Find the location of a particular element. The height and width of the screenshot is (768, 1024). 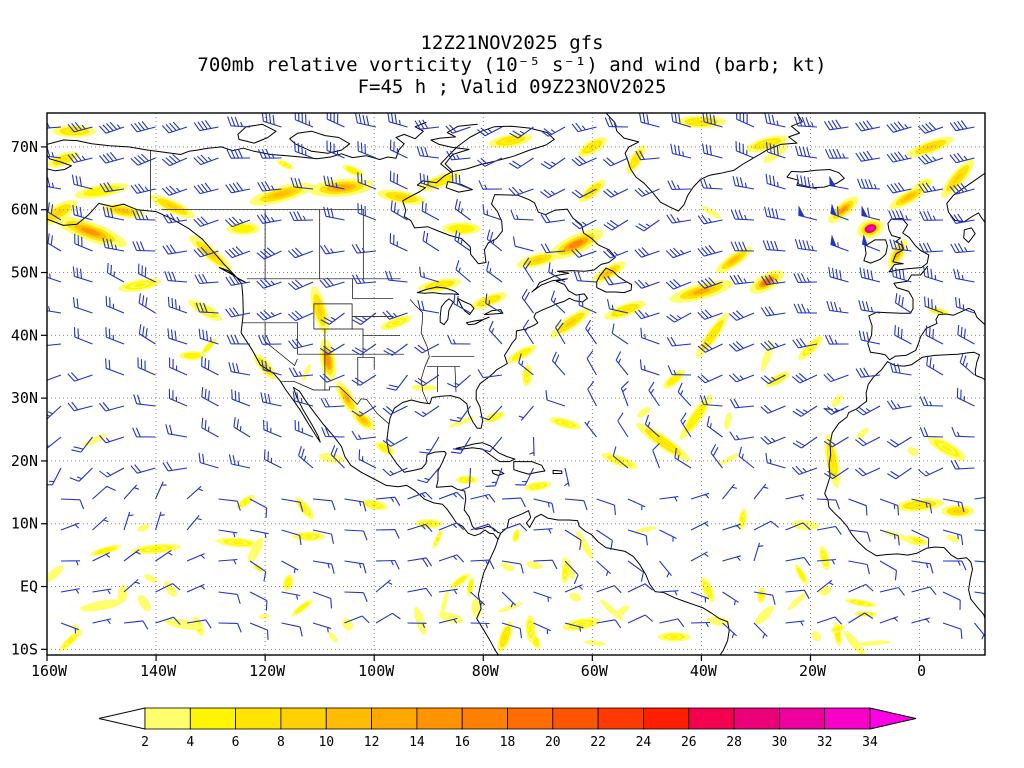

x-axis-label: 40W is located at coordinates (704, 671).